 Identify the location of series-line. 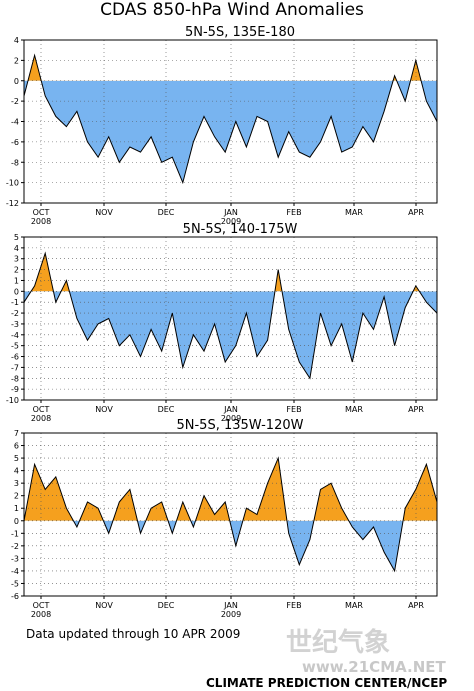
(230, 514).